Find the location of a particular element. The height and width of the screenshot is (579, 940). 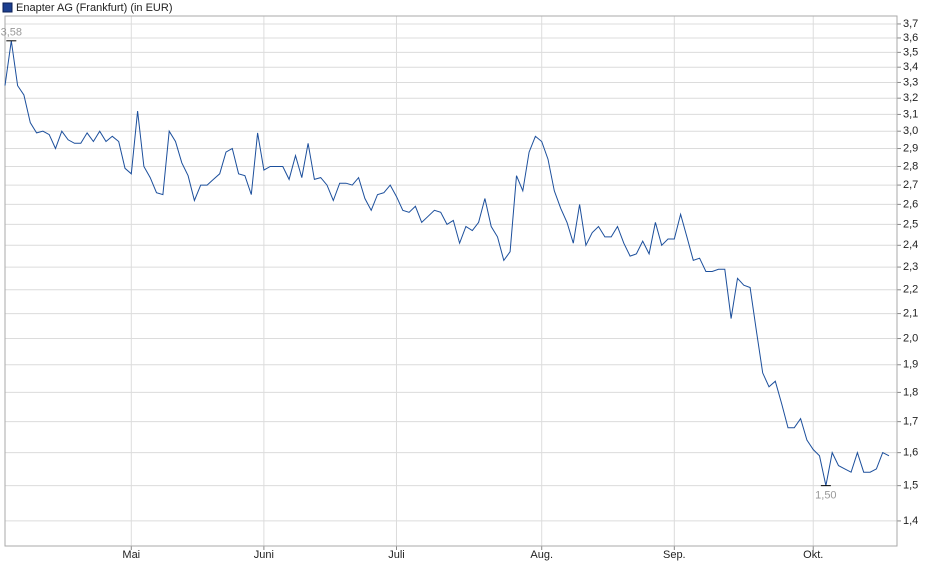

x-tick-label: Mai is located at coordinates (131, 555).